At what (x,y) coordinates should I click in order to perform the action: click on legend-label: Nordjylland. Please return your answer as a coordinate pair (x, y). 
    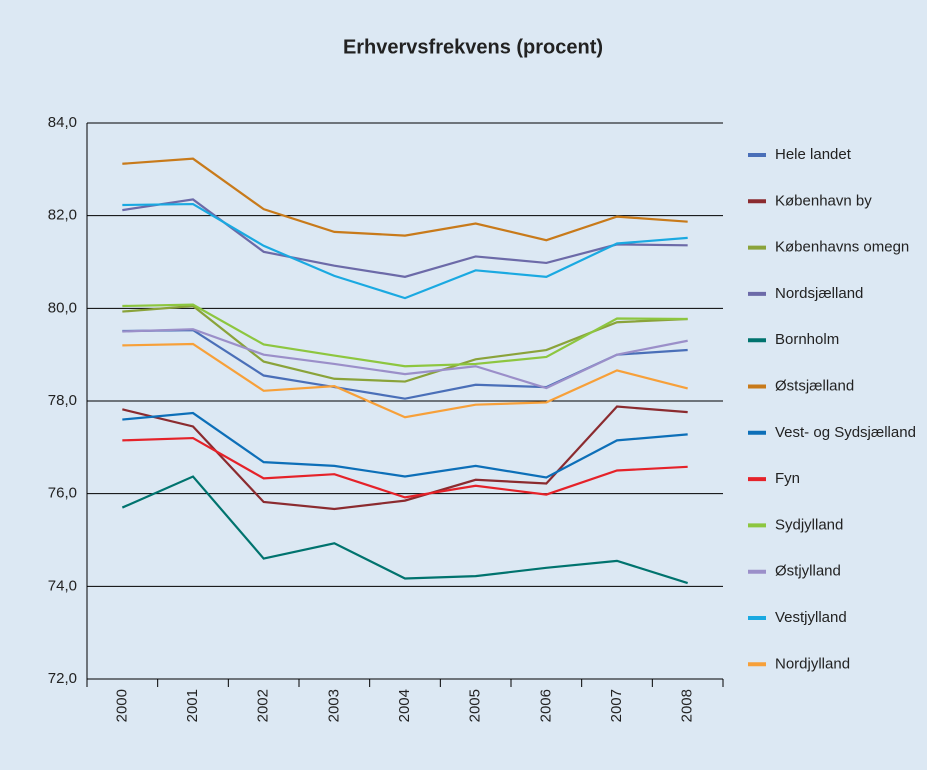
    Looking at the image, I should click on (812, 663).